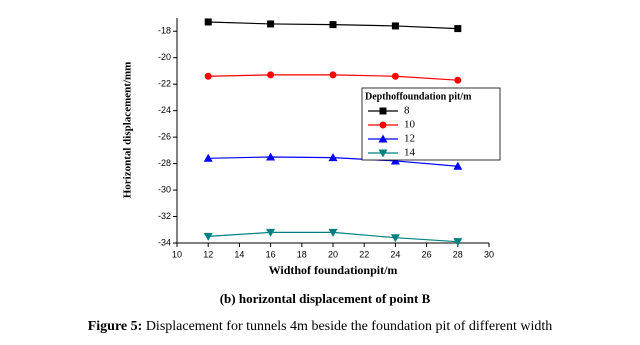 This screenshot has width=640, height=345. Describe the element at coordinates (164, 163) in the screenshot. I see `y-tick-label: -28` at that location.